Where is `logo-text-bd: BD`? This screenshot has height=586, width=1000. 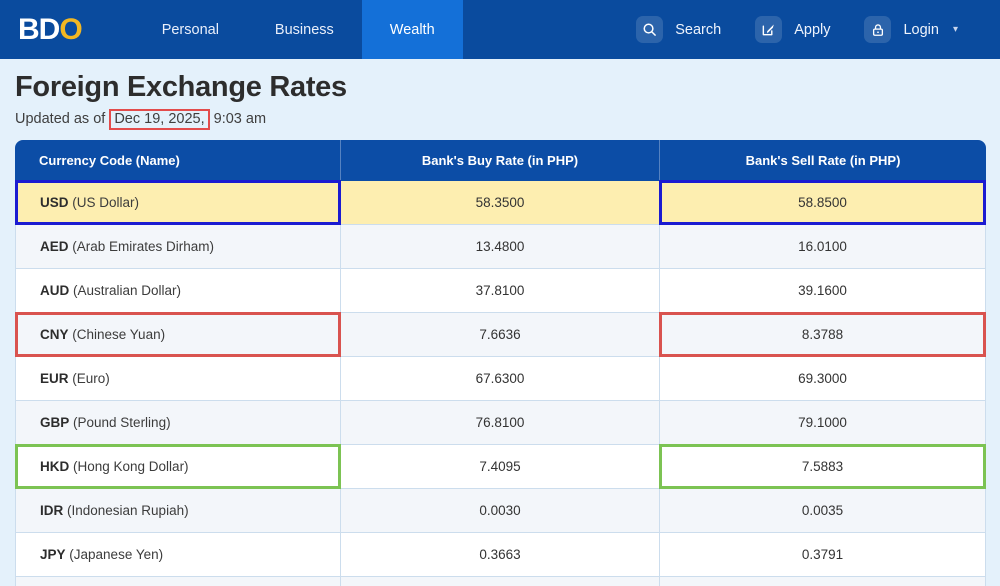
logo-text-bd: BD is located at coordinates (39, 29).